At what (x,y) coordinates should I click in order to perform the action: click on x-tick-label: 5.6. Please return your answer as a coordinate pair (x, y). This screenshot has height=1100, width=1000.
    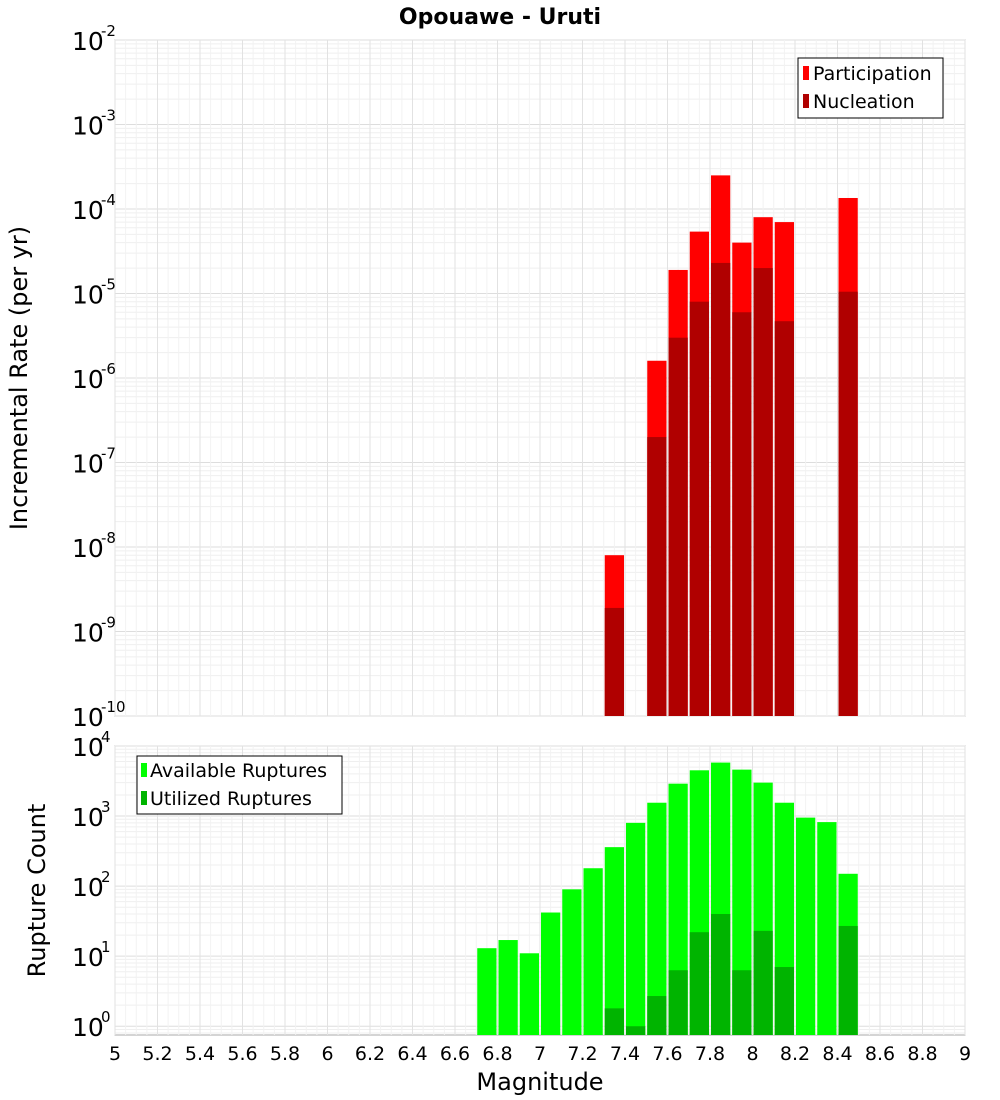
    Looking at the image, I should click on (242, 1054).